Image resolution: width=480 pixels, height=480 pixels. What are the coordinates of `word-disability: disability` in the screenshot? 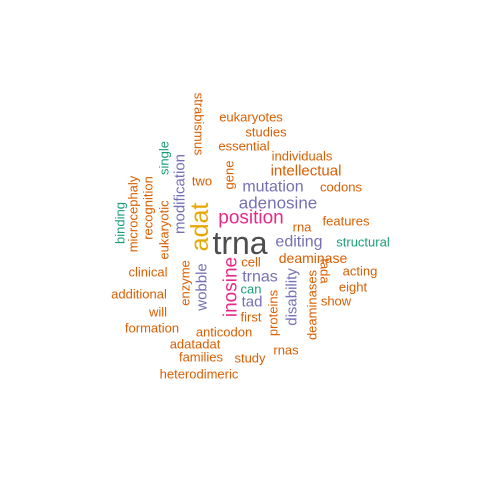 It's located at (292, 297).